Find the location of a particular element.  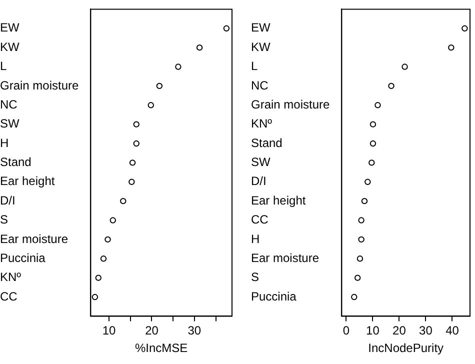

x-tick-label: 0 is located at coordinates (346, 331).